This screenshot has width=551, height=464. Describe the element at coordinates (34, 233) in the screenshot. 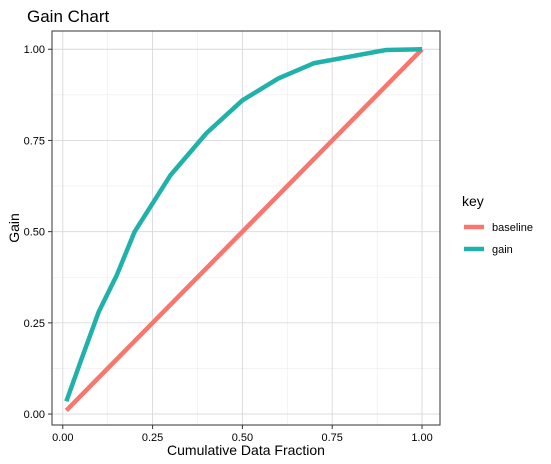

I see `y-tick-label: 0.50` at that location.